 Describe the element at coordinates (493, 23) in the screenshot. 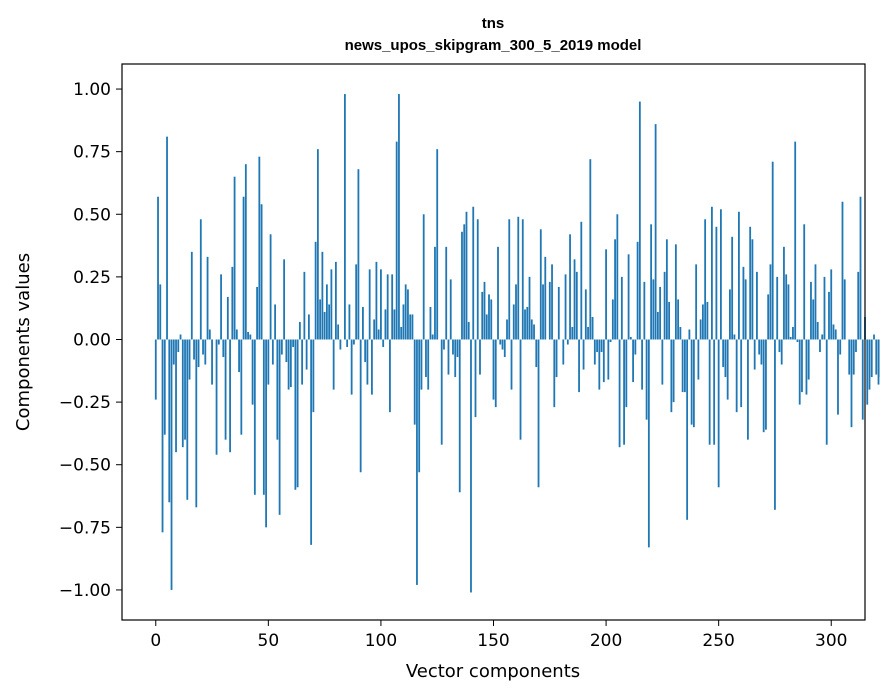

I see `chart-title: tns` at that location.